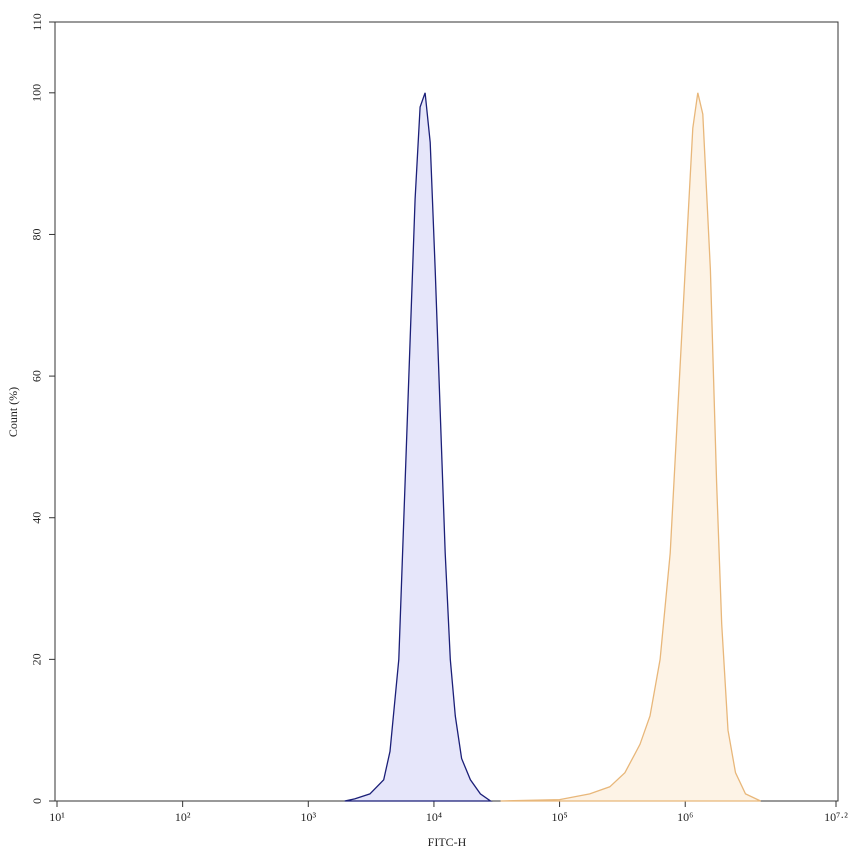  Describe the element at coordinates (37, 234) in the screenshot. I see `y-tick-label: 80` at that location.